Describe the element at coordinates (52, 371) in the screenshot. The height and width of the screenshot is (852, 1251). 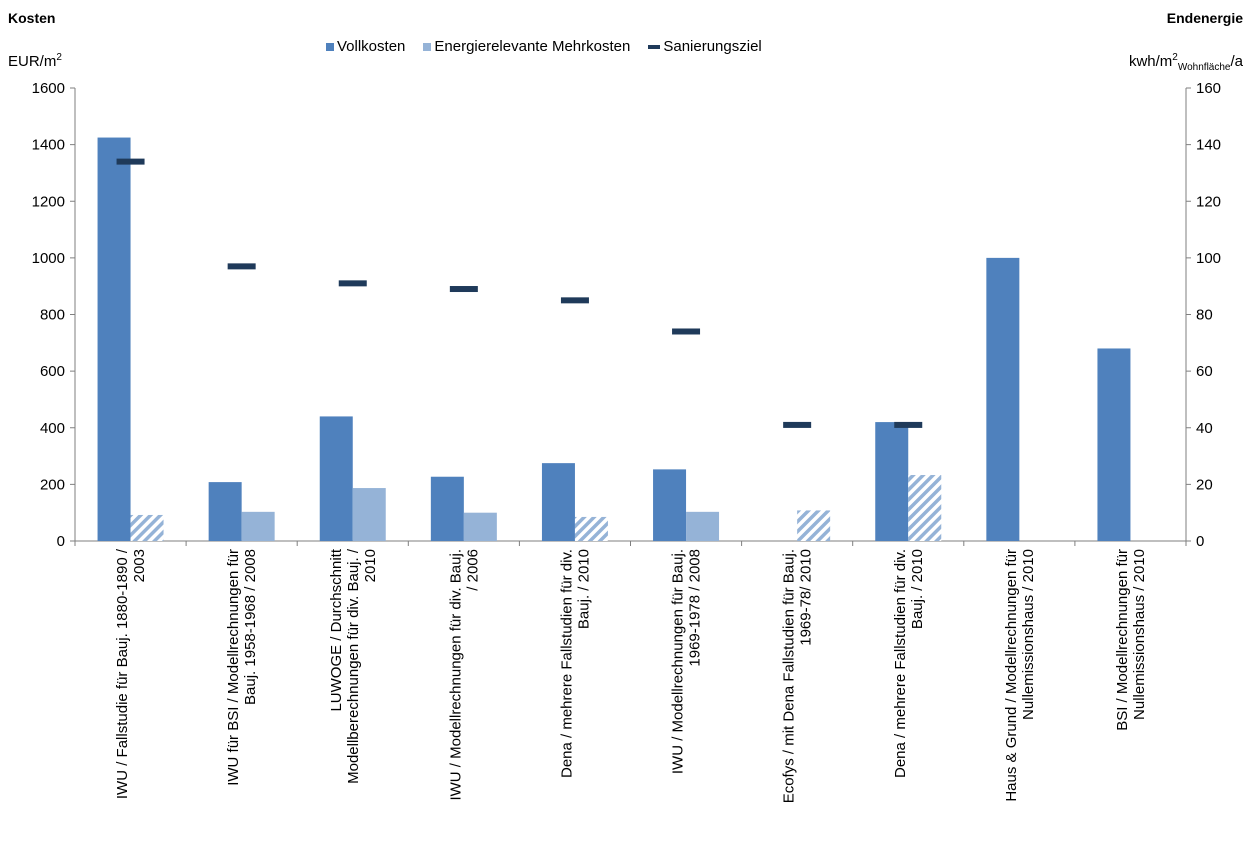
I see `left-tick-label: 600` at that location.